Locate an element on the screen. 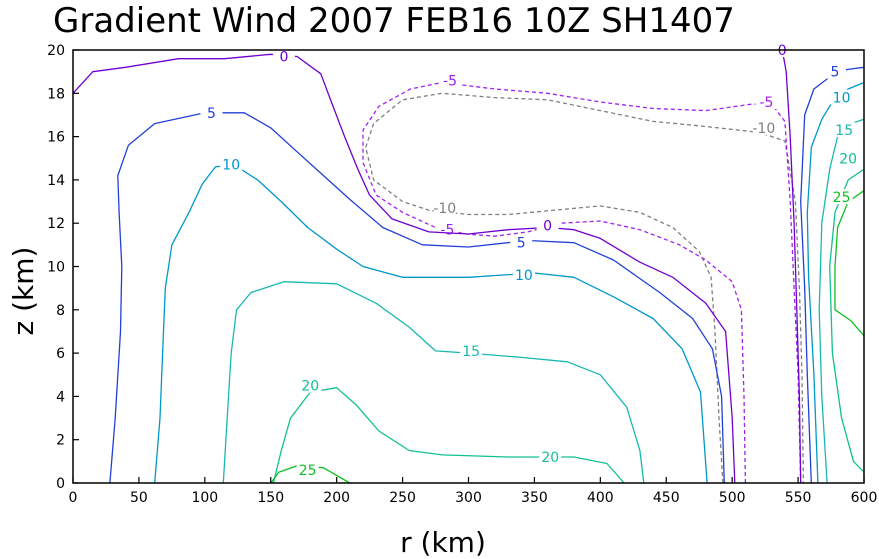 The image size is (879, 559). chart-title: Gradient Wind 2007 FEB16 10Z SH1407 is located at coordinates (394, 21).